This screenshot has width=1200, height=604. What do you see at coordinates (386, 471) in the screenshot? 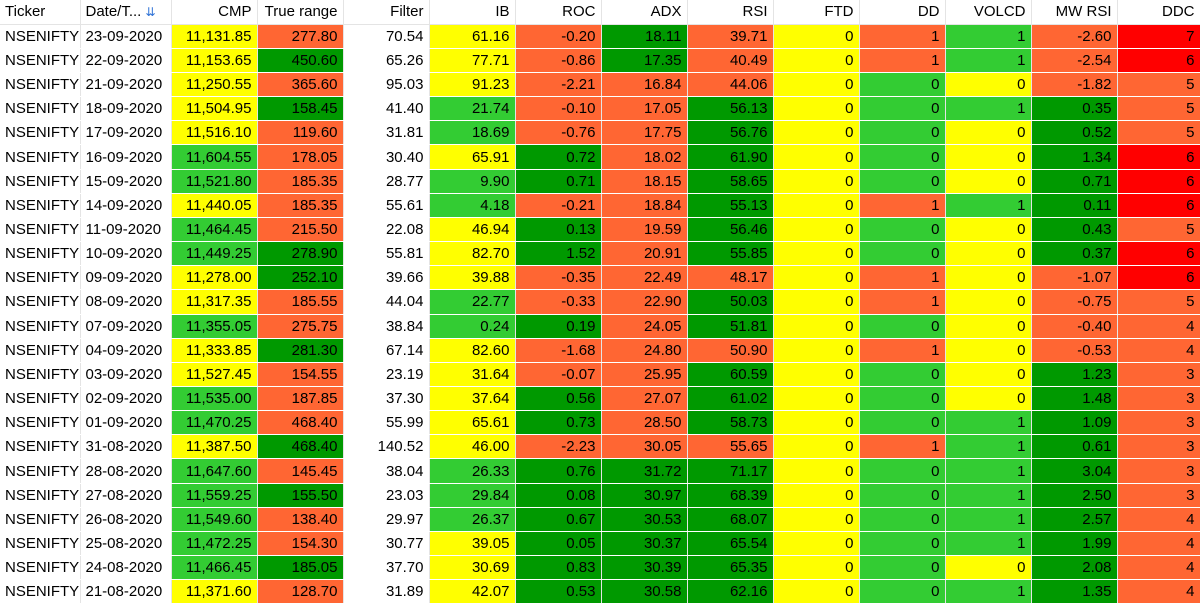
I see `cell-filter: 38.04` at bounding box center [386, 471].